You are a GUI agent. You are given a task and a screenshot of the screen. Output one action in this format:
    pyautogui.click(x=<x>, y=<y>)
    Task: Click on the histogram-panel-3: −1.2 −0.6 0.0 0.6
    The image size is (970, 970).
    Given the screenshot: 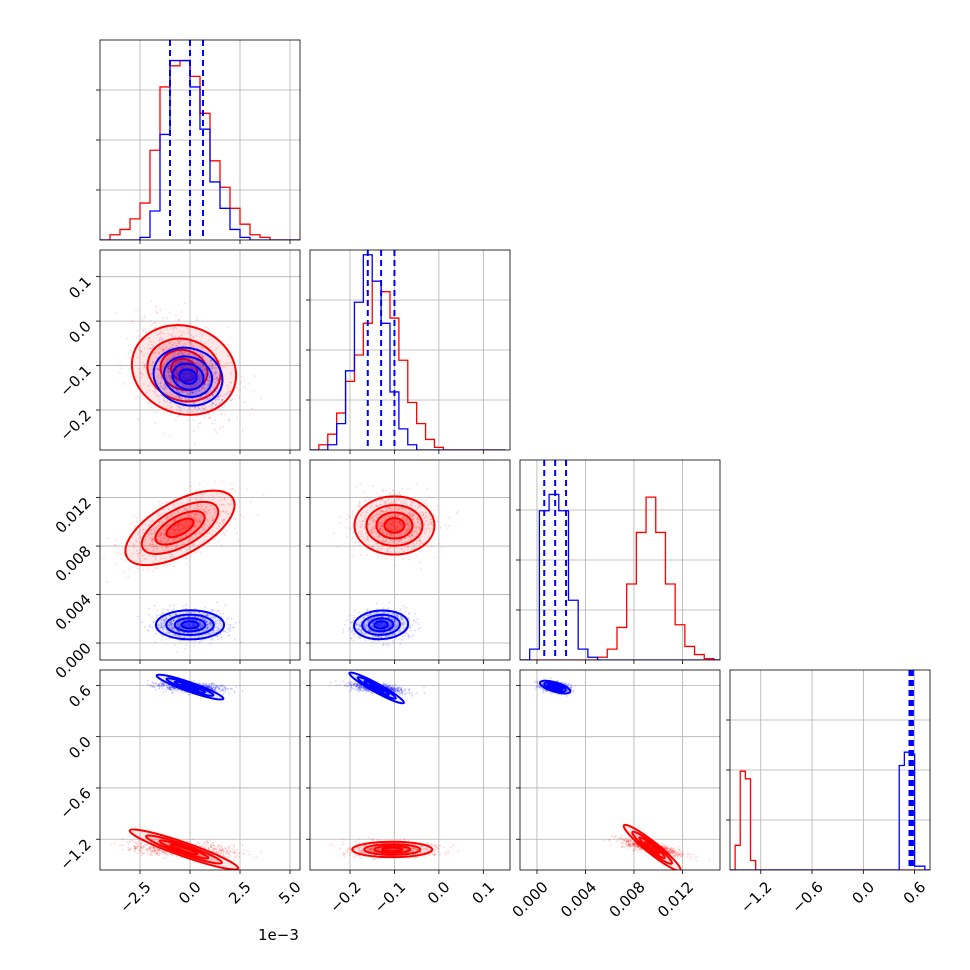 What is the action you would take?
    pyautogui.click(x=828, y=793)
    